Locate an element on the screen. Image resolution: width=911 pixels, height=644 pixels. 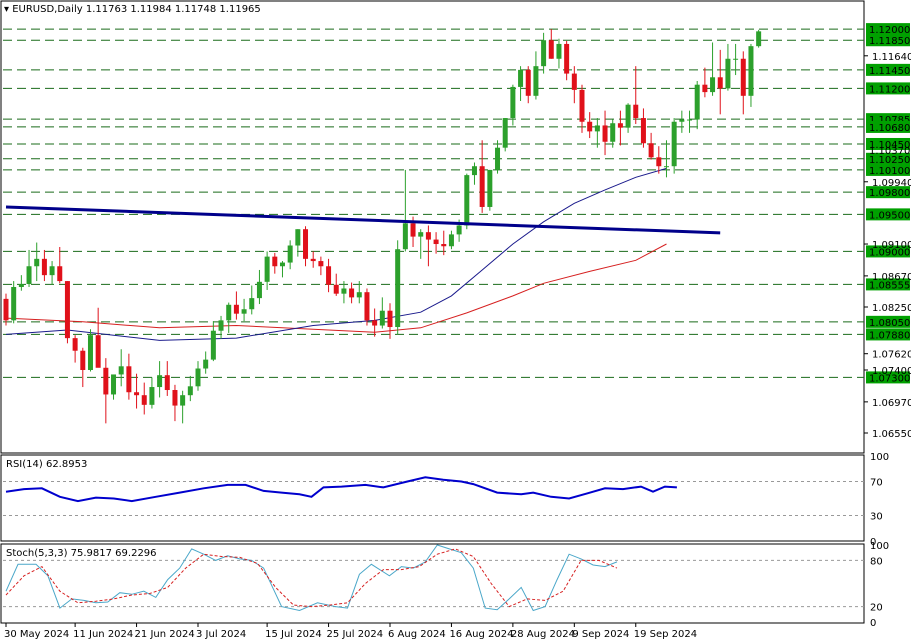
time-tick-label: 9 Sep 2024 is located at coordinates (600, 634).